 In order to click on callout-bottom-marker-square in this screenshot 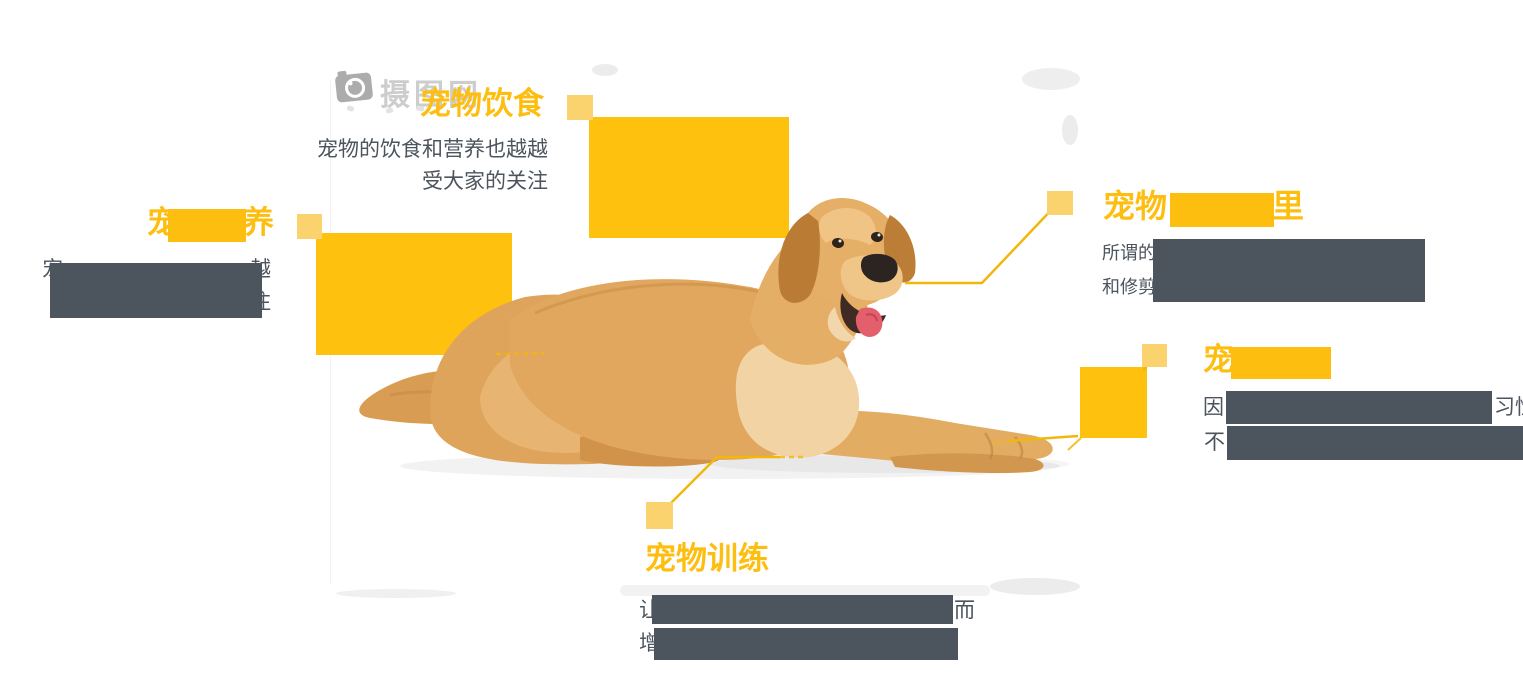, I will do `click(659, 515)`.